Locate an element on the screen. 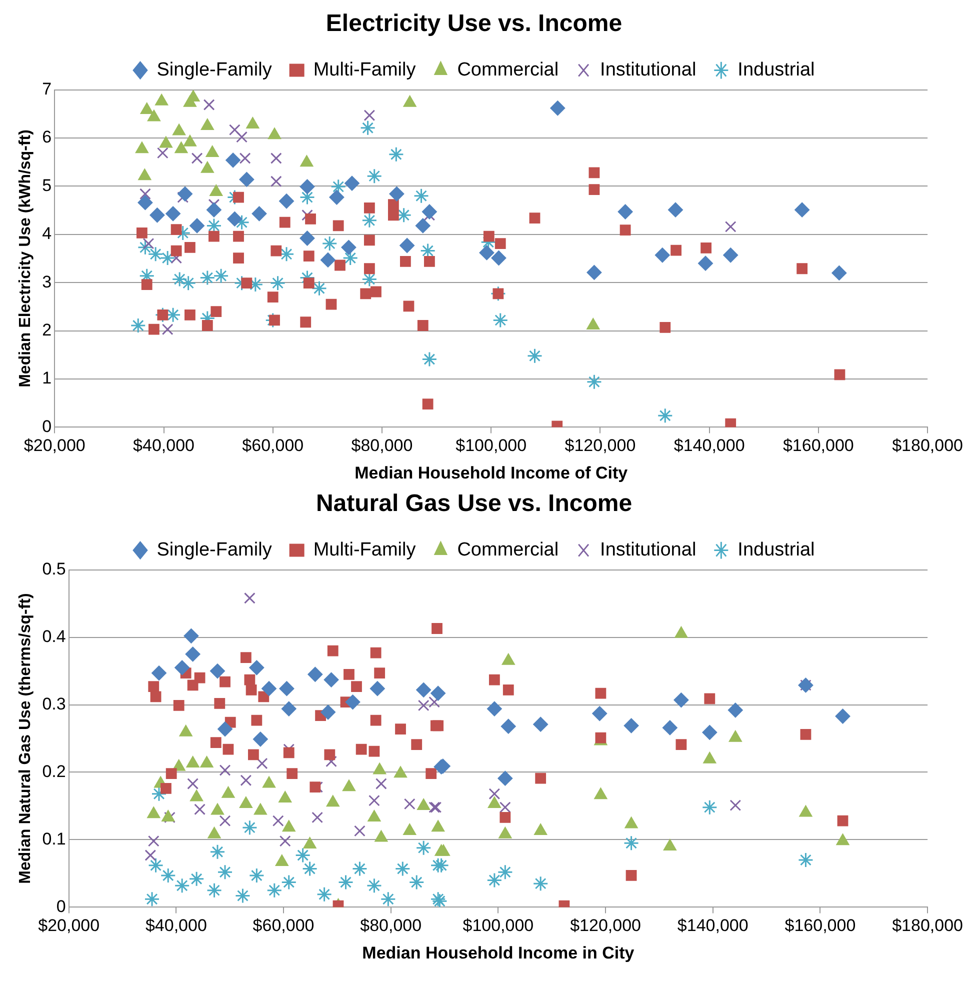 The width and height of the screenshot is (974, 990). y-tick-label: 0.2 is located at coordinates (54, 771).